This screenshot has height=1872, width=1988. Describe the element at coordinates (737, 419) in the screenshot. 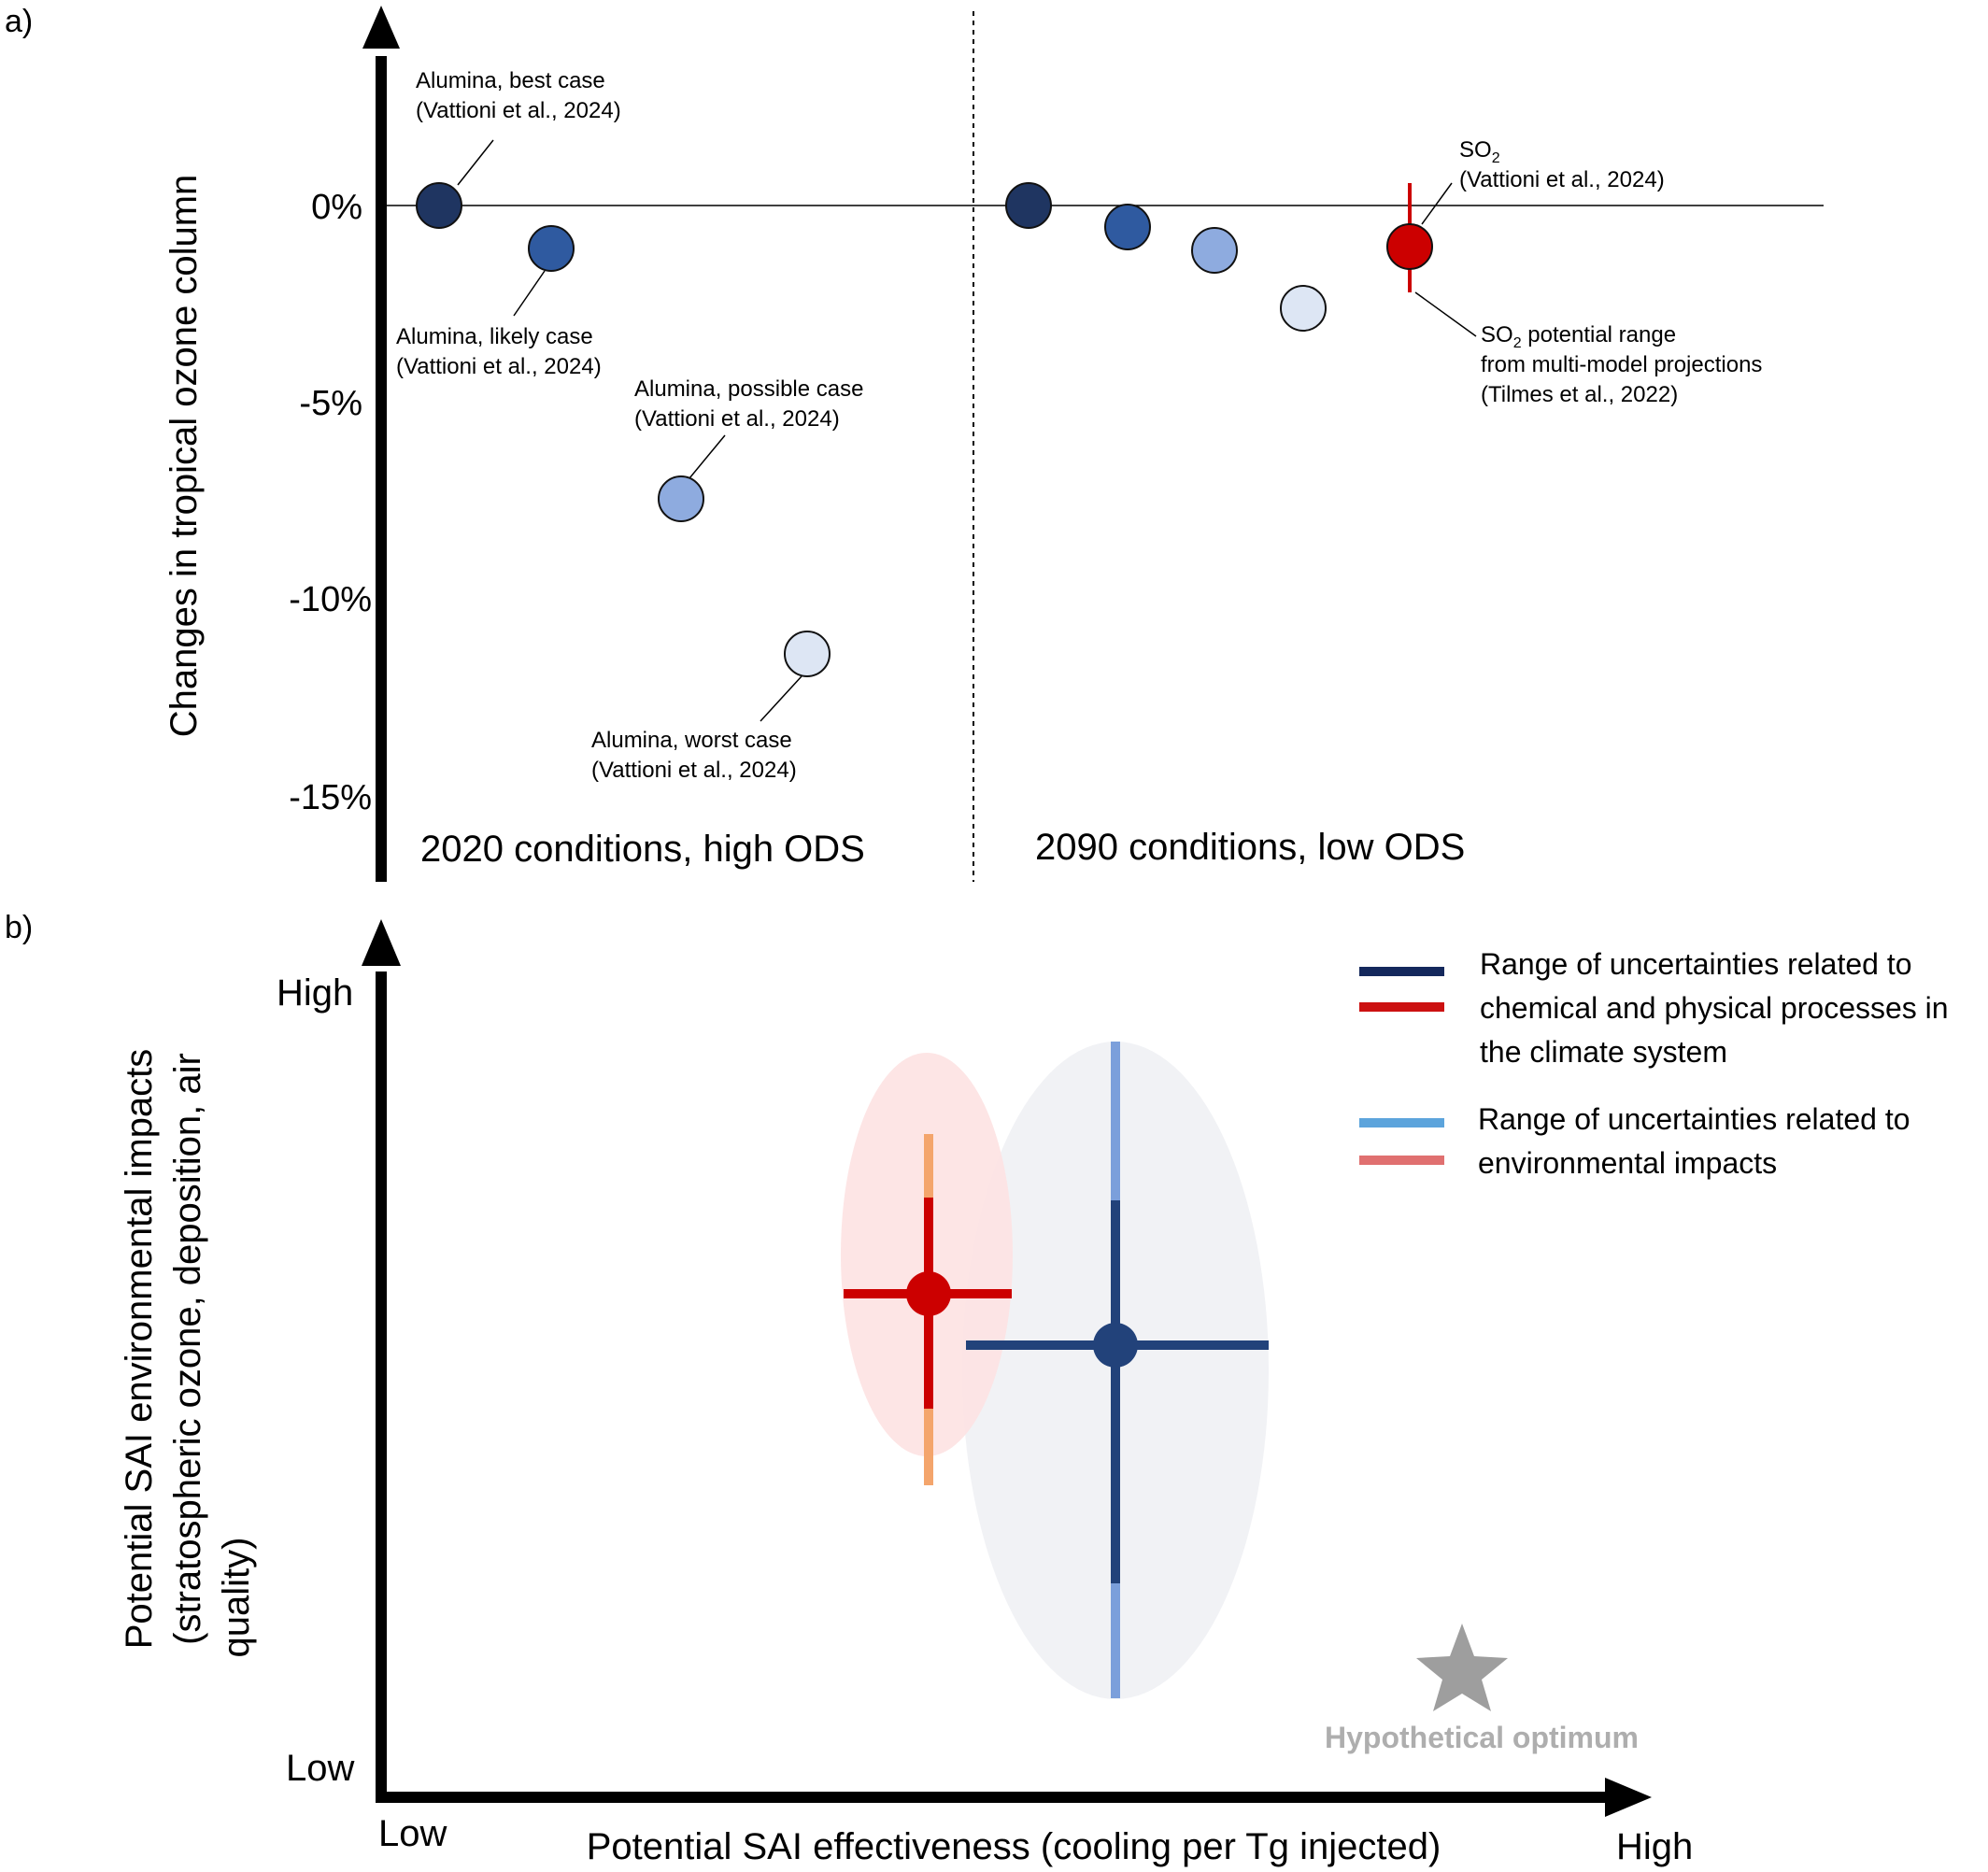

I see `annot-possible-2: (Vattioni et al., 2024)` at that location.